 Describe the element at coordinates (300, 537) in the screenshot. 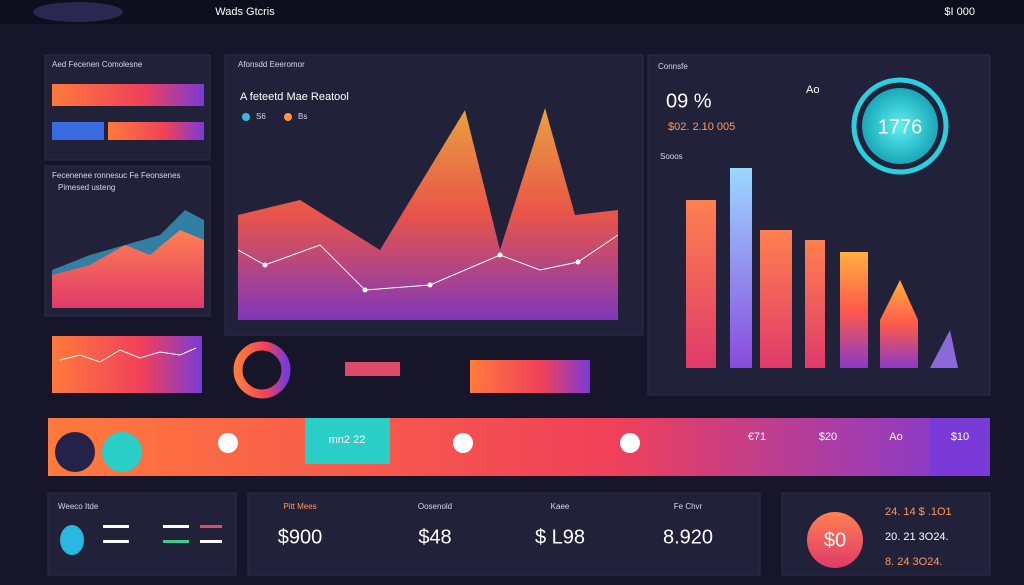

I see `card-value: $900` at that location.